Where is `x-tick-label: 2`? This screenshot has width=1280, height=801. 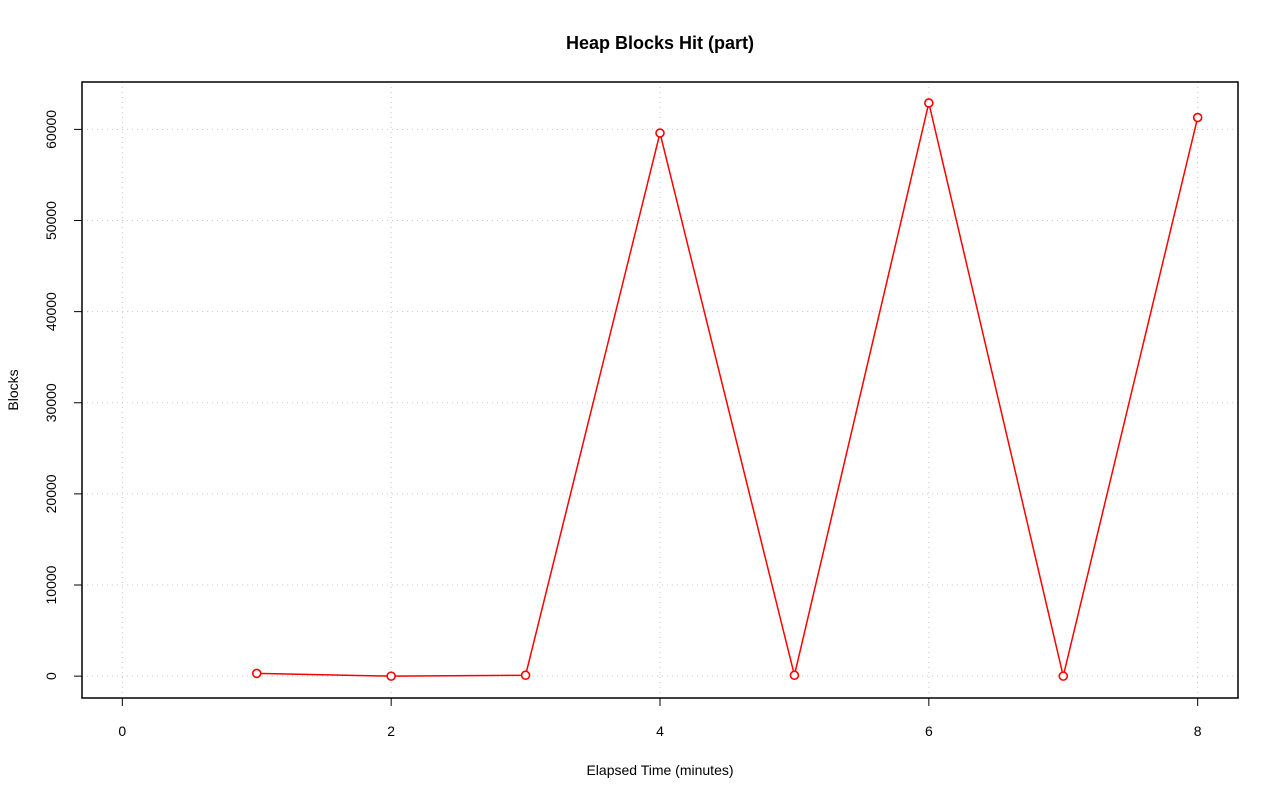
x-tick-label: 2 is located at coordinates (391, 731).